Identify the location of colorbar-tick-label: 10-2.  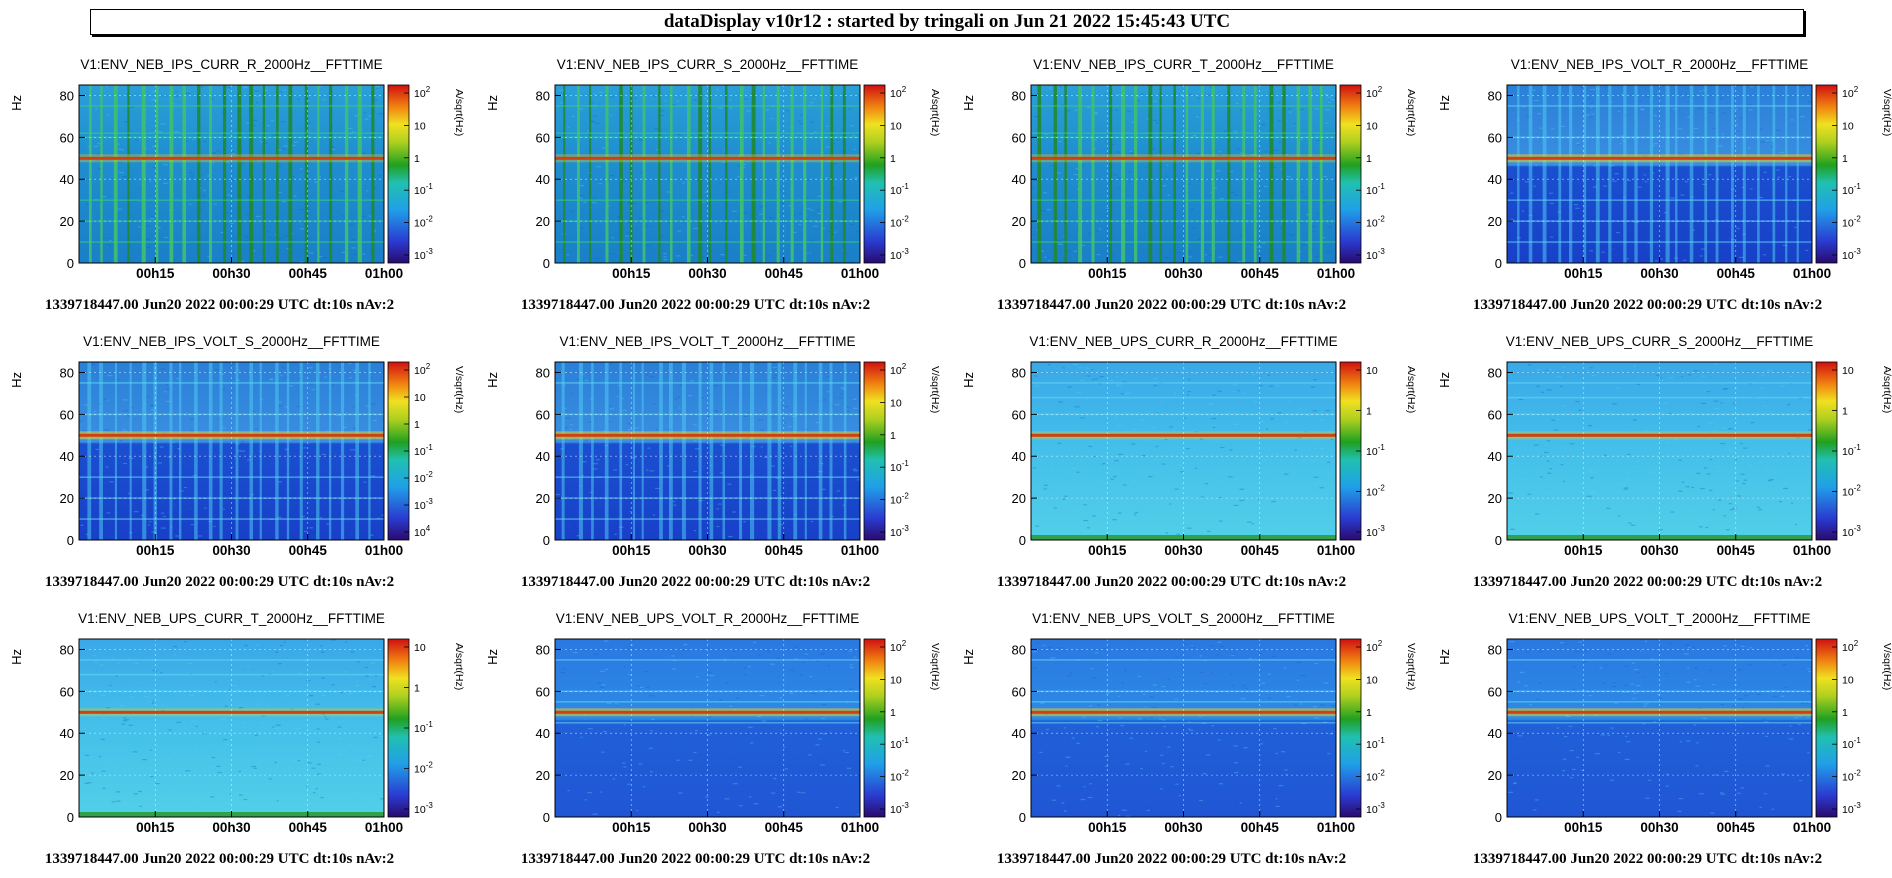
(899, 499).